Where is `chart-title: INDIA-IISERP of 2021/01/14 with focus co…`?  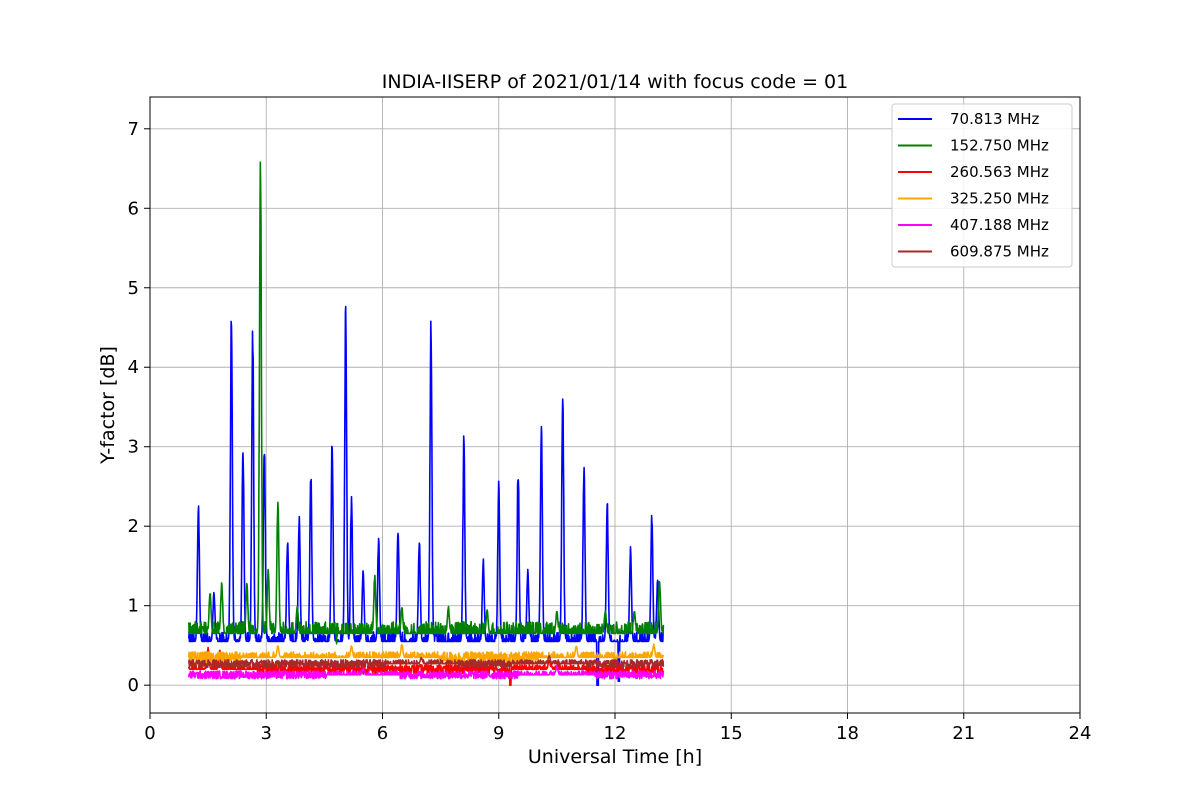 chart-title: INDIA-IISERP of 2021/01/14 with focus co… is located at coordinates (615, 82).